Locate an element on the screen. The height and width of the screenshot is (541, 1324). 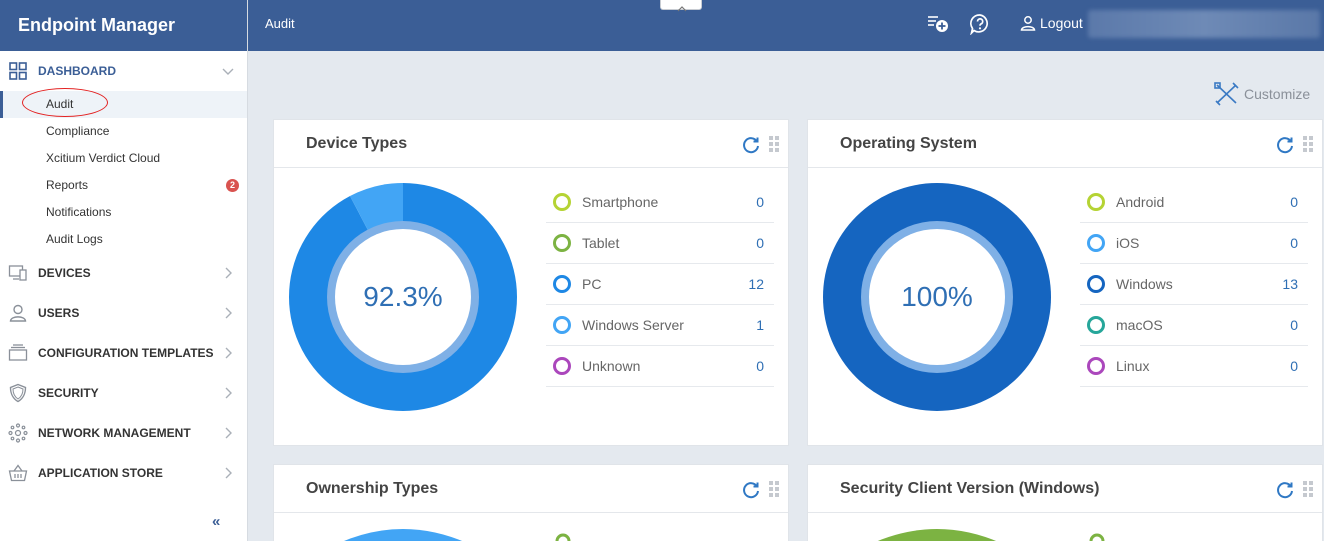
device-types-donut-chart is located at coordinates (402, 297).